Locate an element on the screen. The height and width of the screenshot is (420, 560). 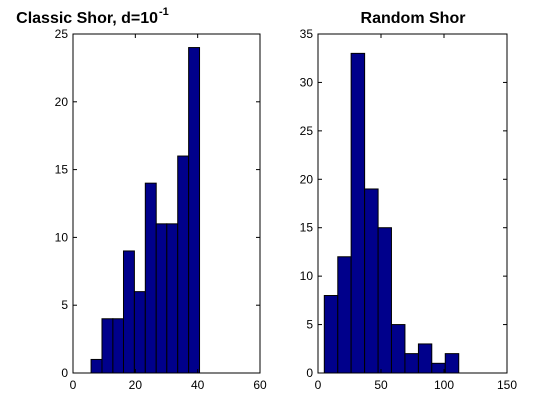
x-tick-label: 40 is located at coordinates (198, 385).